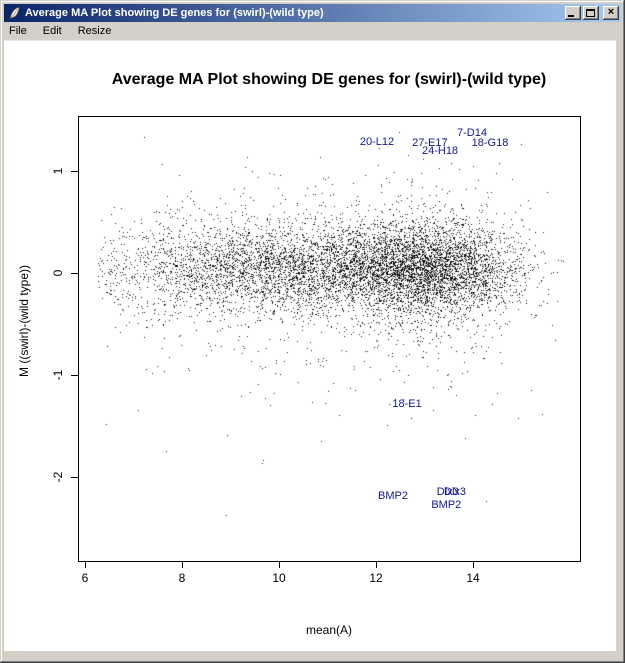 Image resolution: width=625 pixels, height=663 pixels. Describe the element at coordinates (14, 13) in the screenshot. I see `window-feather-icon` at that location.